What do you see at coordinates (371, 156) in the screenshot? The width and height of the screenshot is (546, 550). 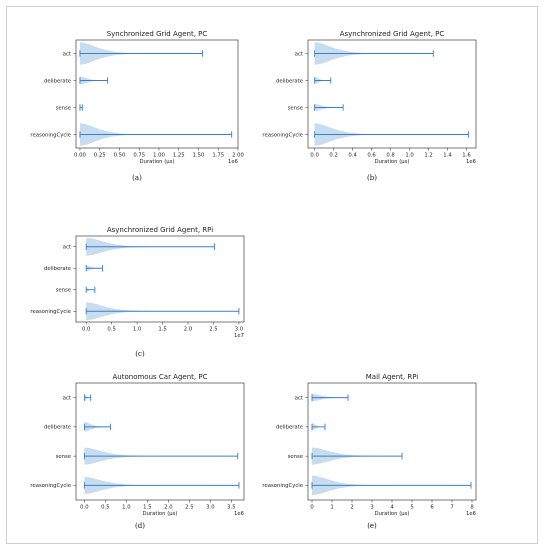 I see `xtick-label: 0.6` at bounding box center [371, 156].